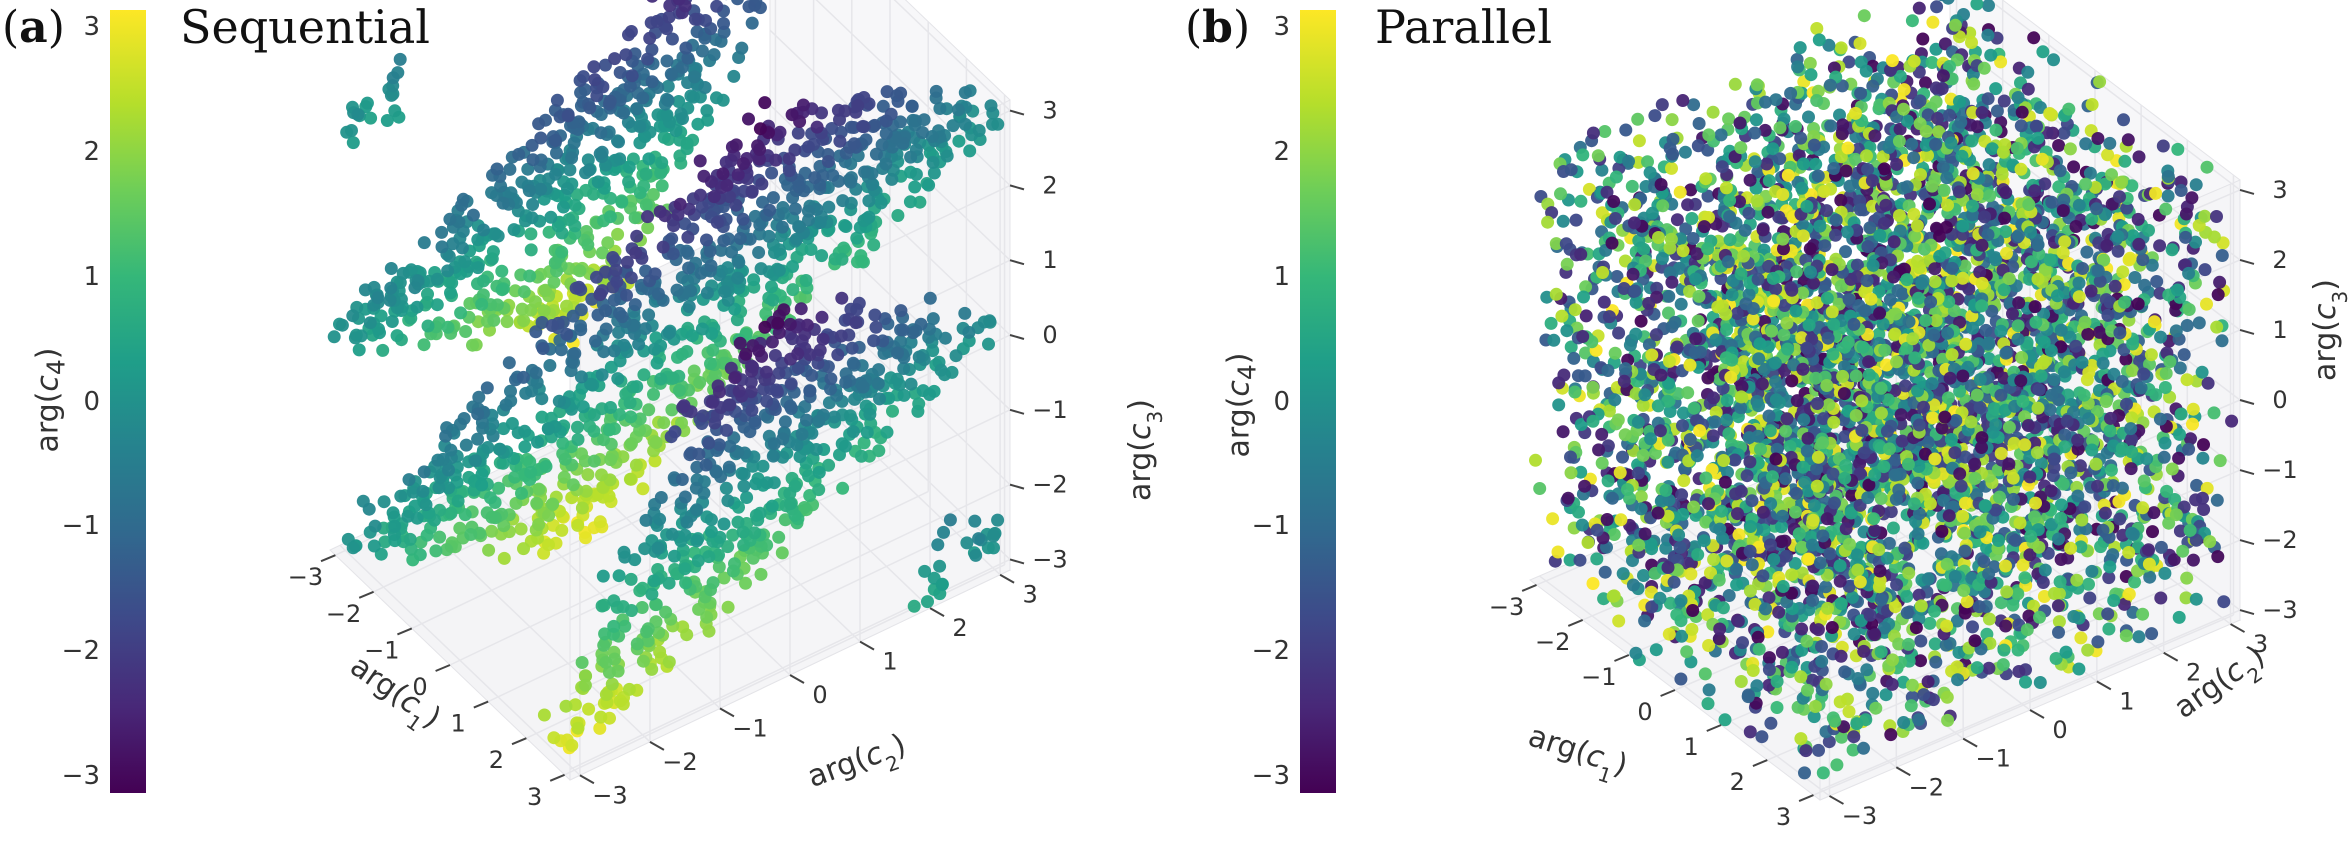 Image resolution: width=2351 pixels, height=845 pixels. What do you see at coordinates (91, 401) in the screenshot?
I see `colorbar-tick: 0` at bounding box center [91, 401].